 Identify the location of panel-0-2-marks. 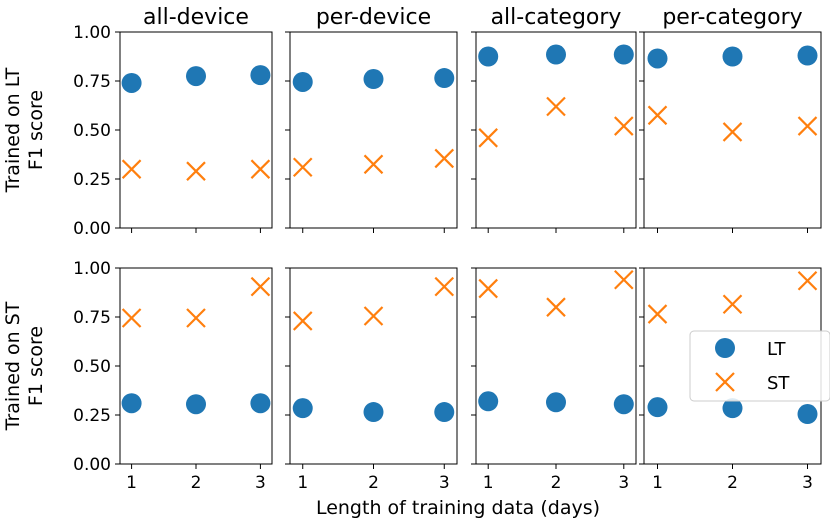
(556, 96).